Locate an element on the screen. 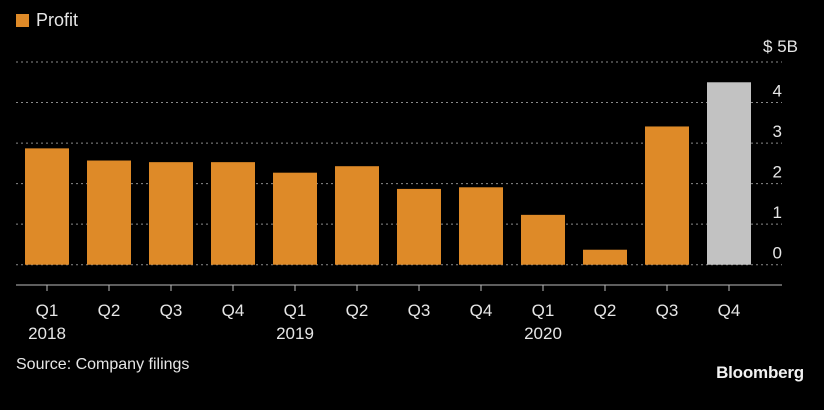 The height and width of the screenshot is (410, 824). y-tick-label: 2 is located at coordinates (777, 172).